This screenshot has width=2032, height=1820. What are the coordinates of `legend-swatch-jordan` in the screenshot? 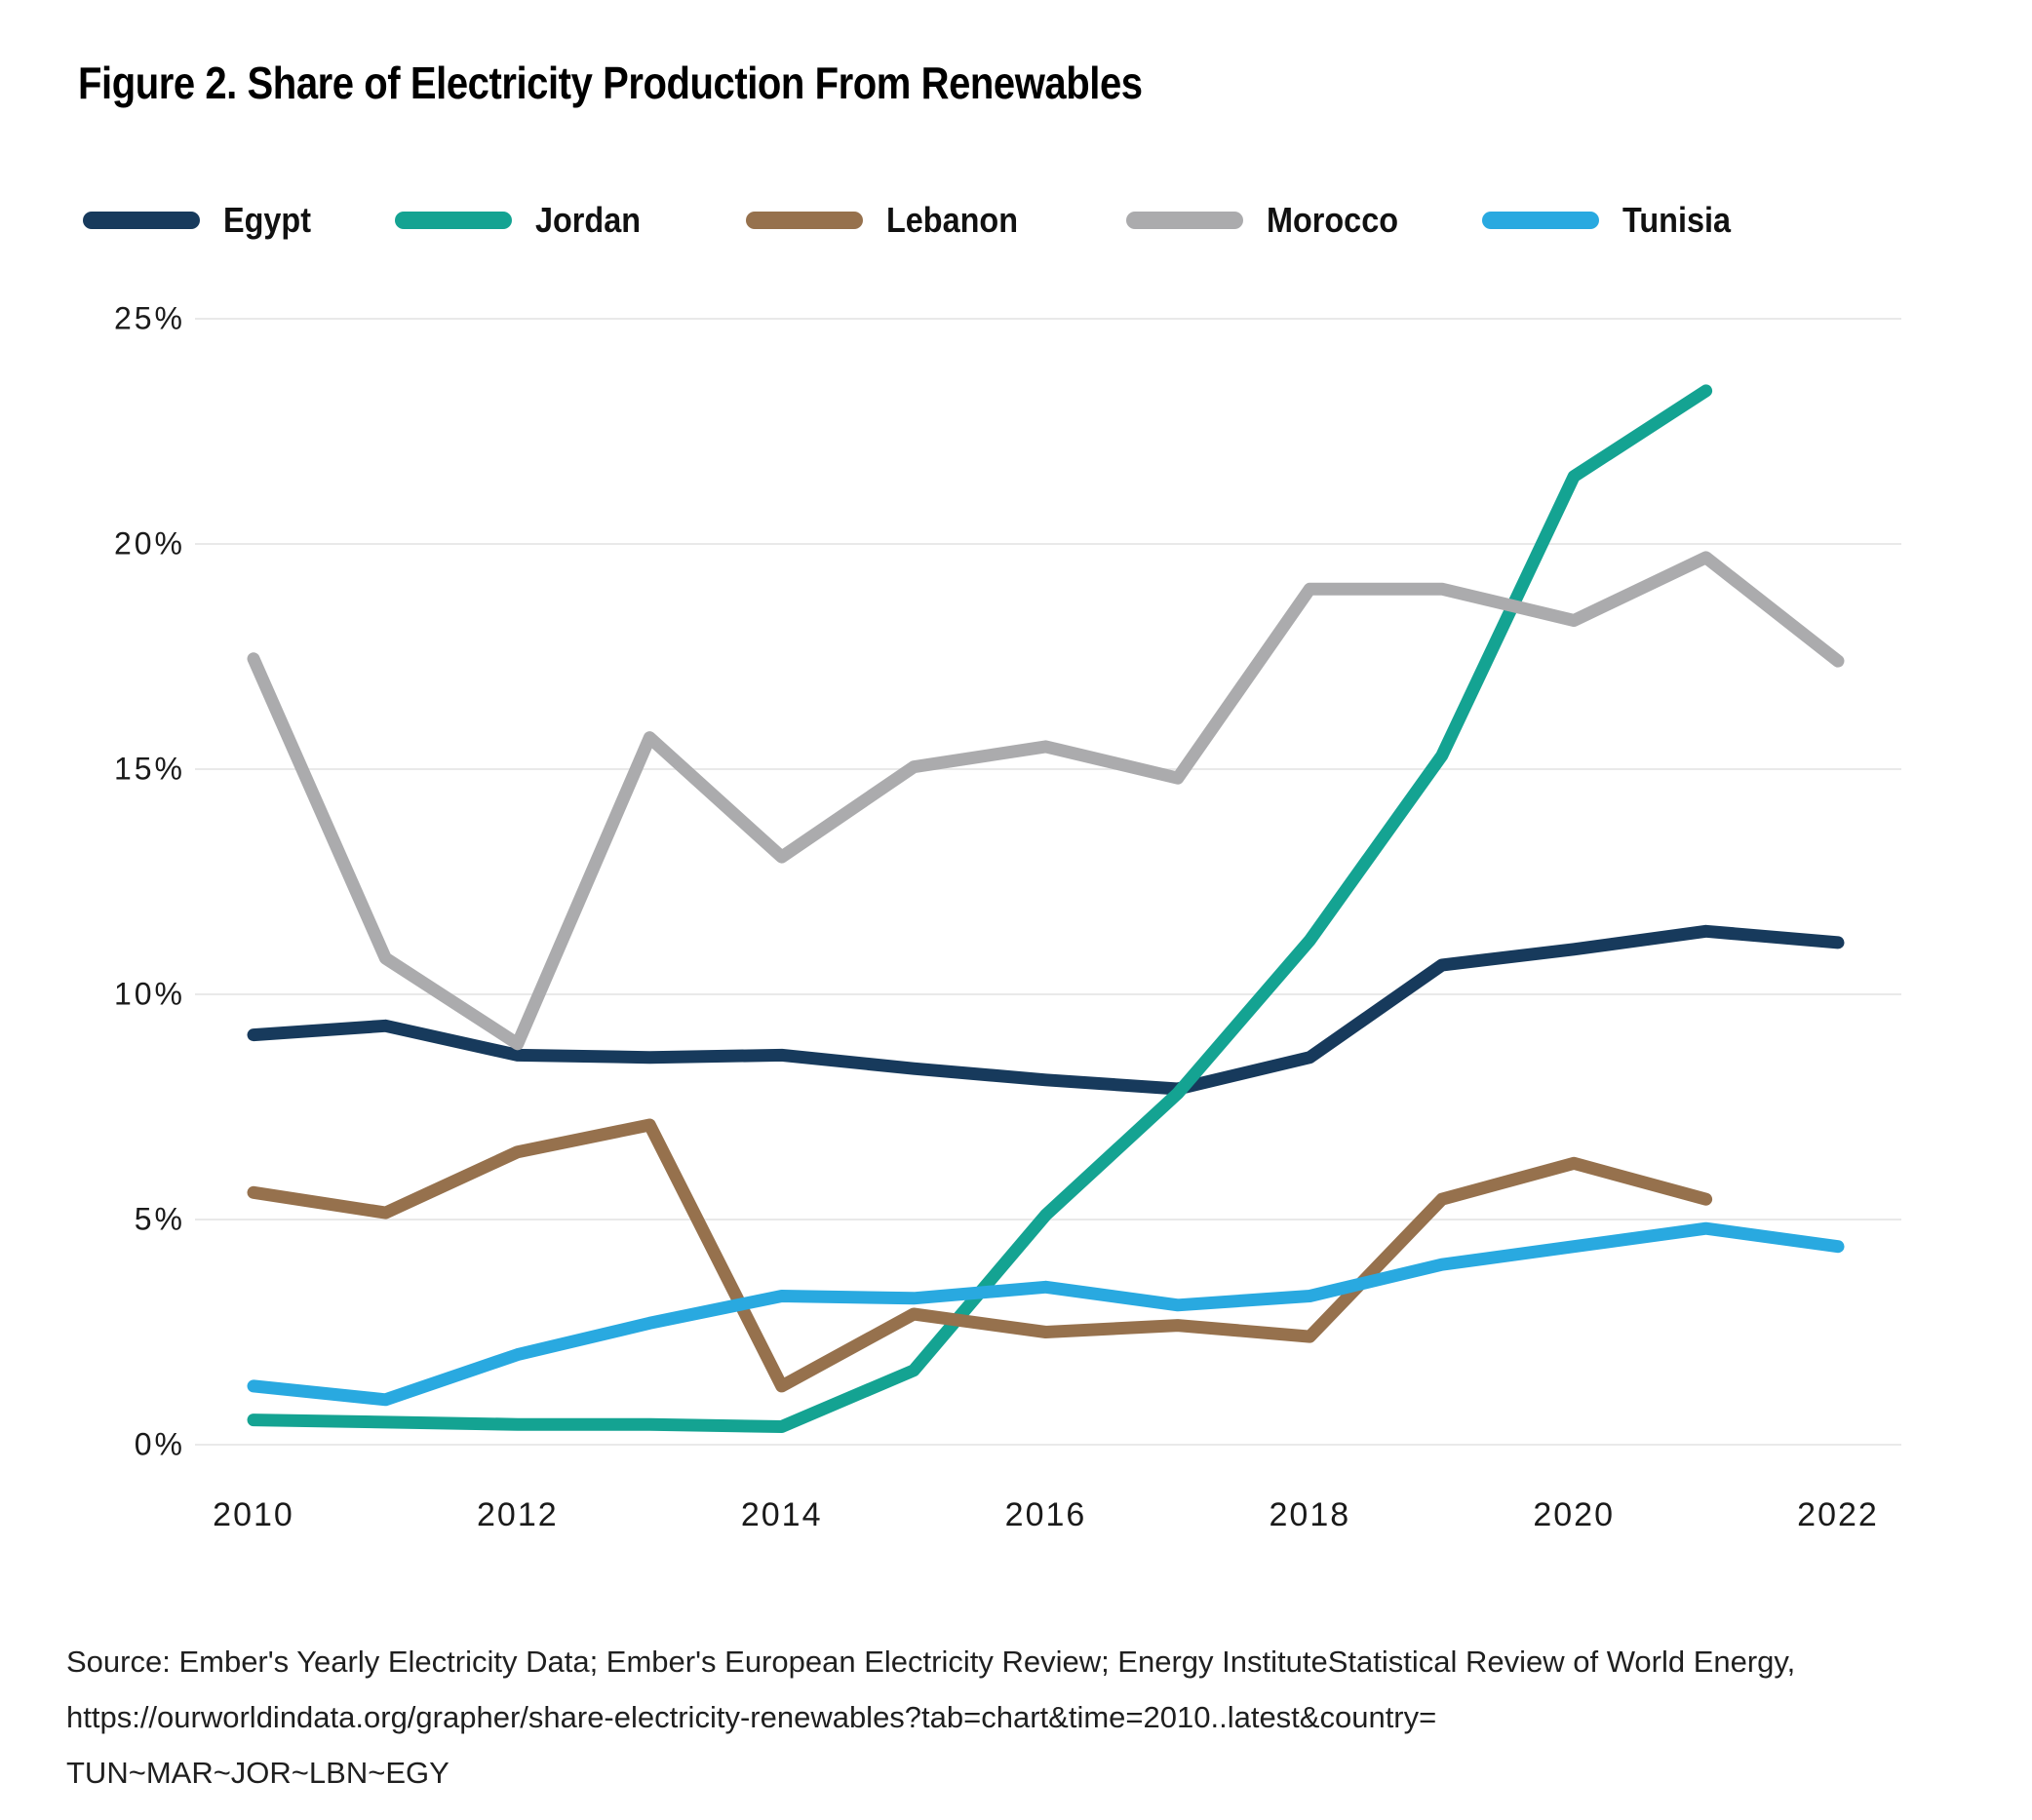 It's located at (453, 220).